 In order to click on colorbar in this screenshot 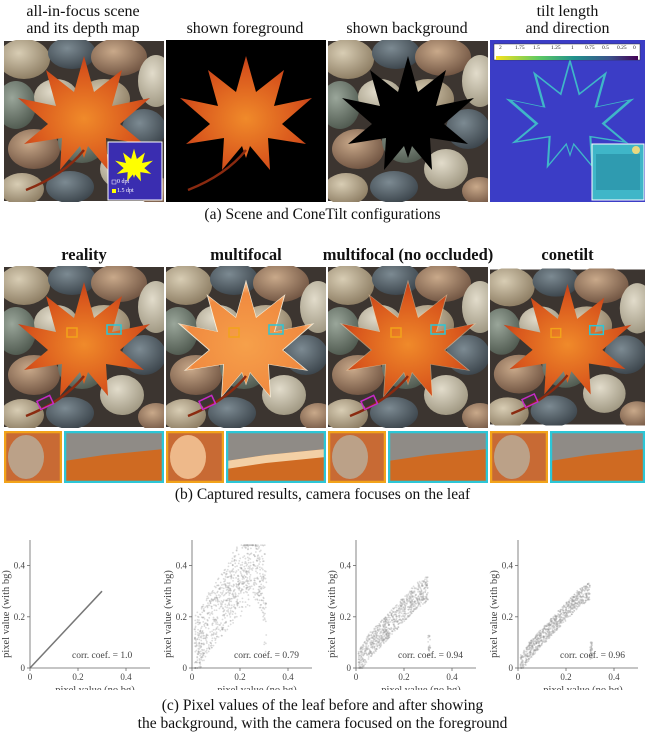, I will do `click(567, 52)`.